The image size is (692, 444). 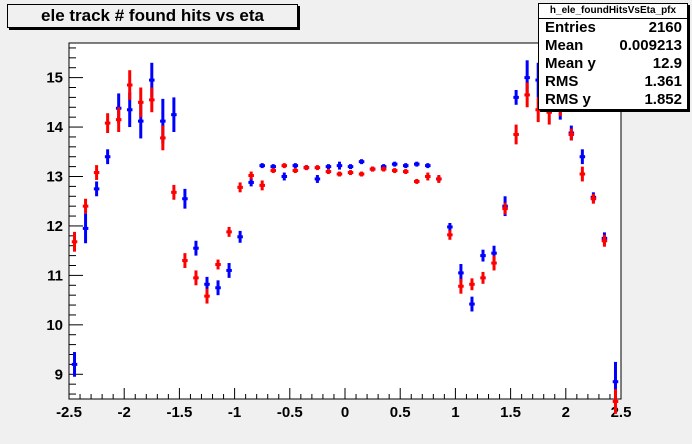 What do you see at coordinates (179, 412) in the screenshot?
I see `x-tick-label: -1.5` at bounding box center [179, 412].